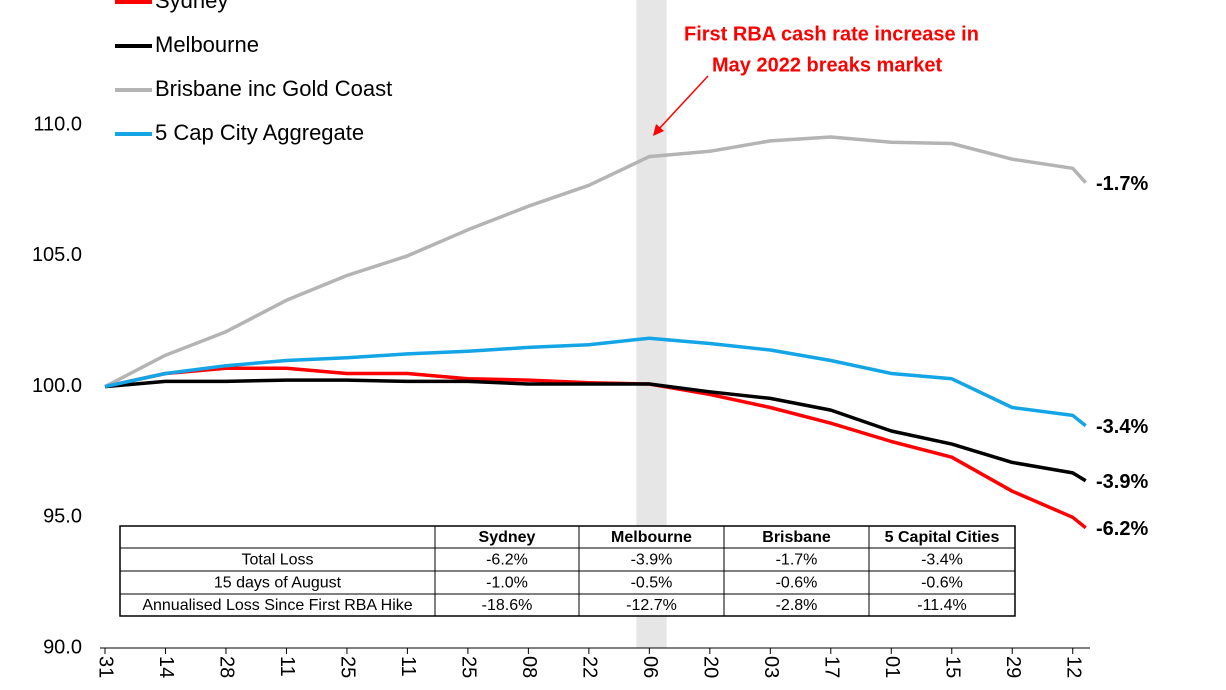 The height and width of the screenshot is (690, 1226). What do you see at coordinates (831, 34) in the screenshot?
I see `annotation: First RBA cash rate increase in` at bounding box center [831, 34].